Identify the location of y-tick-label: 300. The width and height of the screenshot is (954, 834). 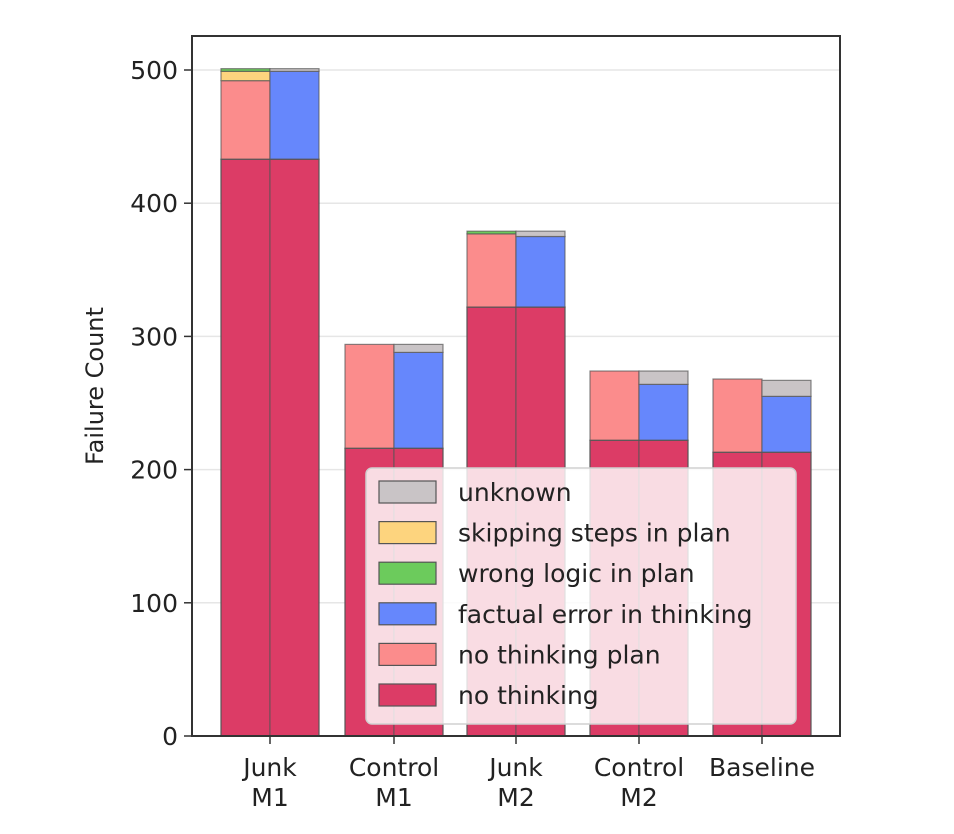
(154, 336).